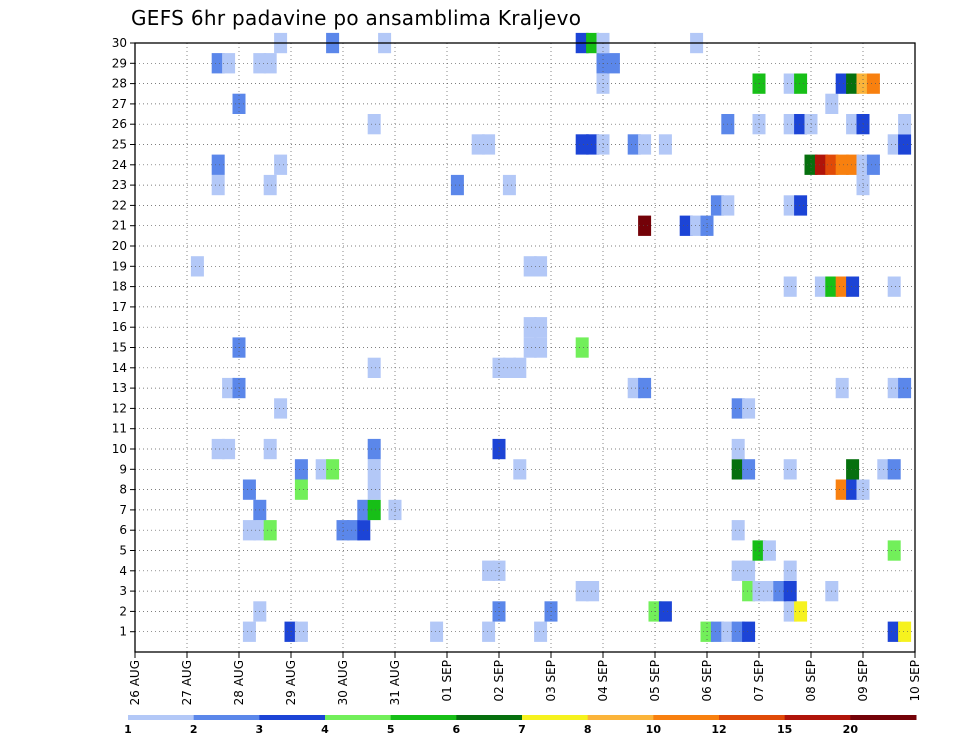 Image resolution: width=960 pixels, height=742 pixels. What do you see at coordinates (119, 246) in the screenshot?
I see `y-tick-label: 20` at bounding box center [119, 246].